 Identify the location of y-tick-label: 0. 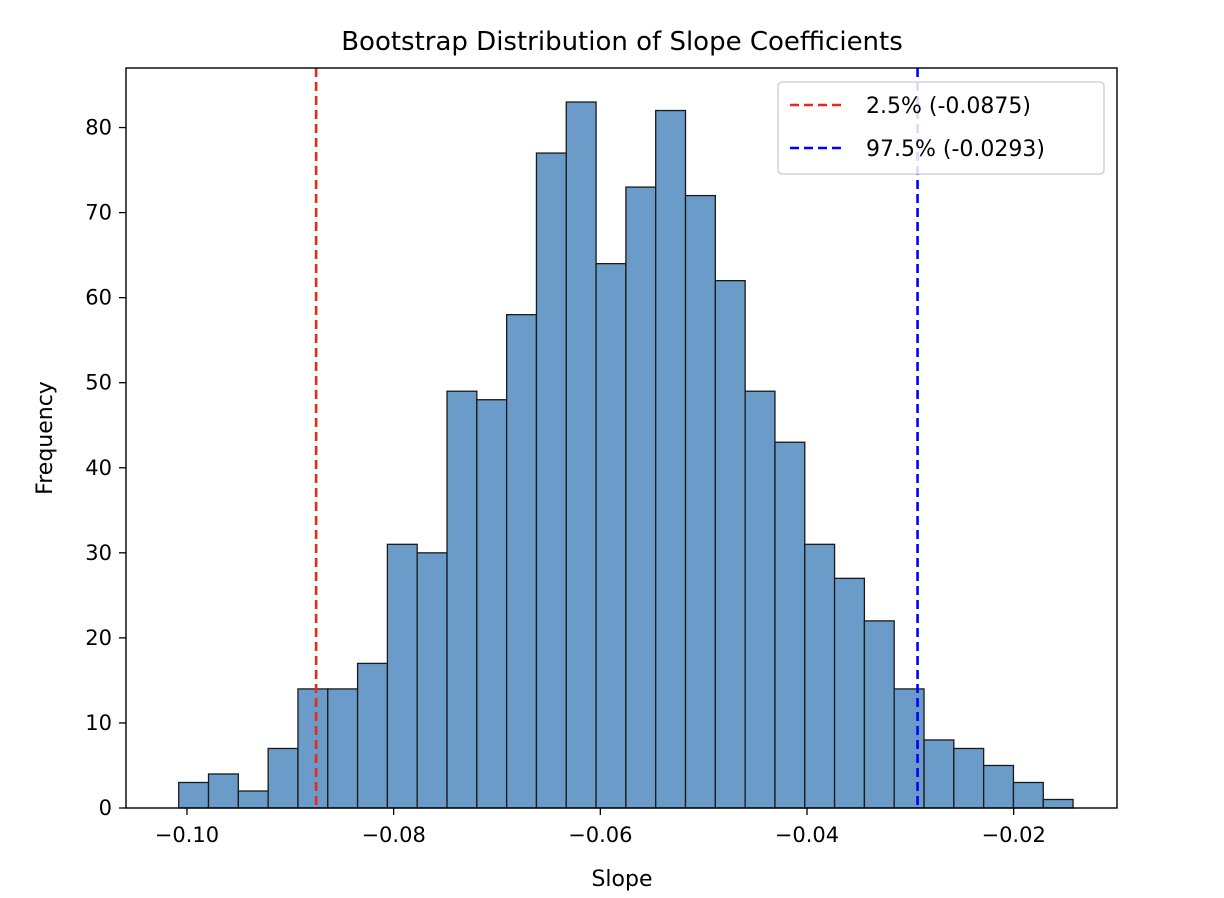
(105, 808).